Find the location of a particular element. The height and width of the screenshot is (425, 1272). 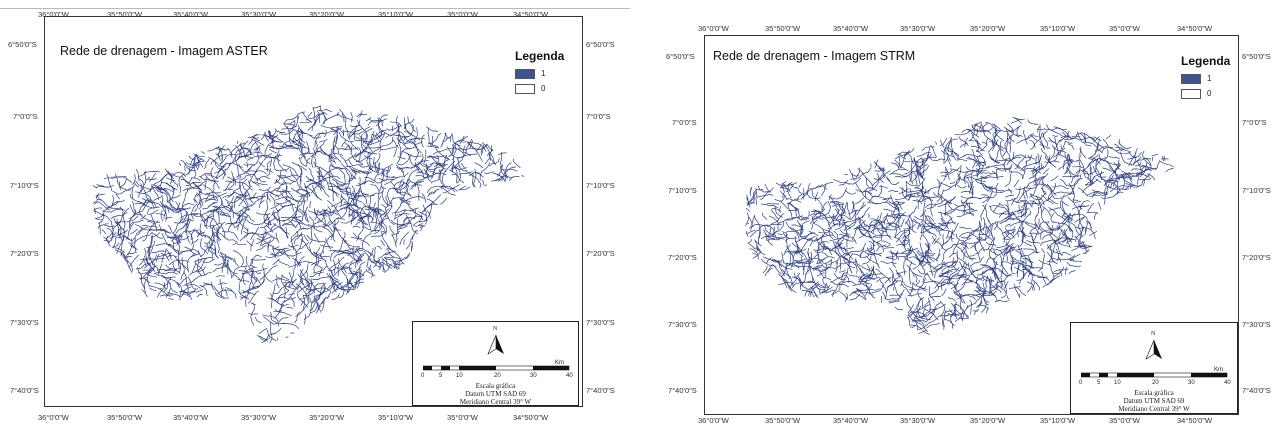

lat-label-left: 7°20'0"S is located at coordinates (24, 253).